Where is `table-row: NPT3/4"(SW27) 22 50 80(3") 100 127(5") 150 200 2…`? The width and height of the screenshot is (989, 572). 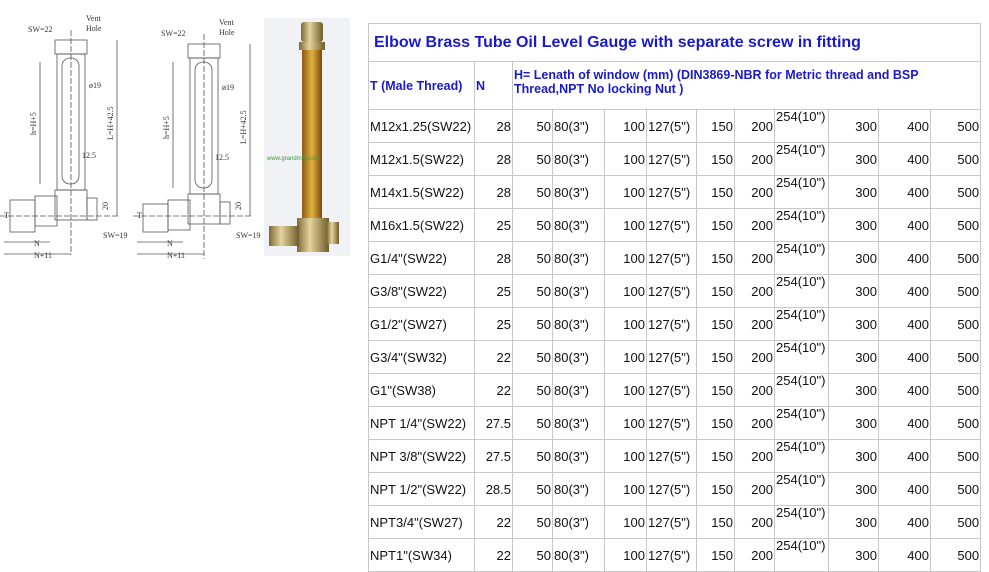 table-row: NPT3/4"(SW27) 22 50 80(3") 100 127(5") 150 200 2… is located at coordinates (675, 522).